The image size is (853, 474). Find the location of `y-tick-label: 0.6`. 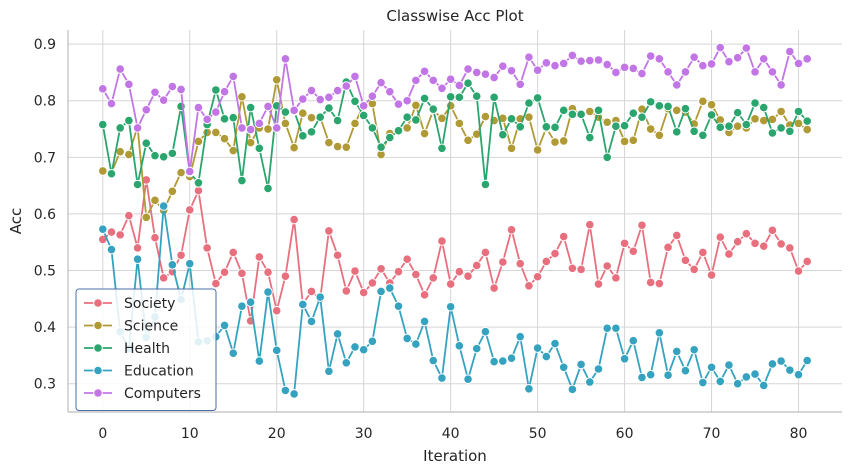

y-tick-label: 0.6 is located at coordinates (45, 215).